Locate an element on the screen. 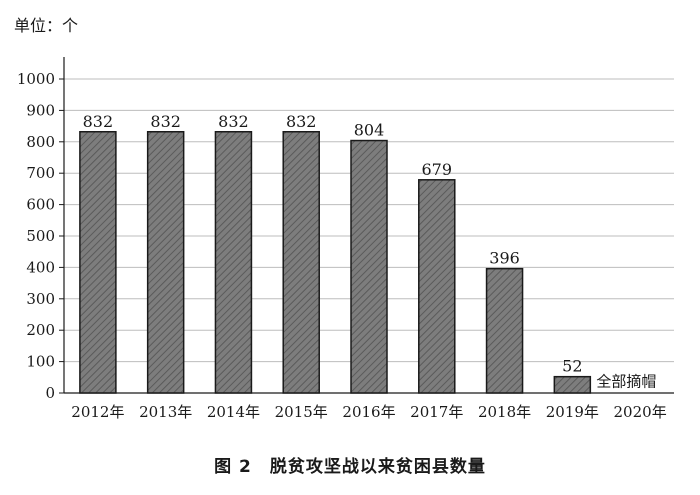 This screenshot has height=495, width=700. x-tick-label: 2012年 is located at coordinates (97, 412).